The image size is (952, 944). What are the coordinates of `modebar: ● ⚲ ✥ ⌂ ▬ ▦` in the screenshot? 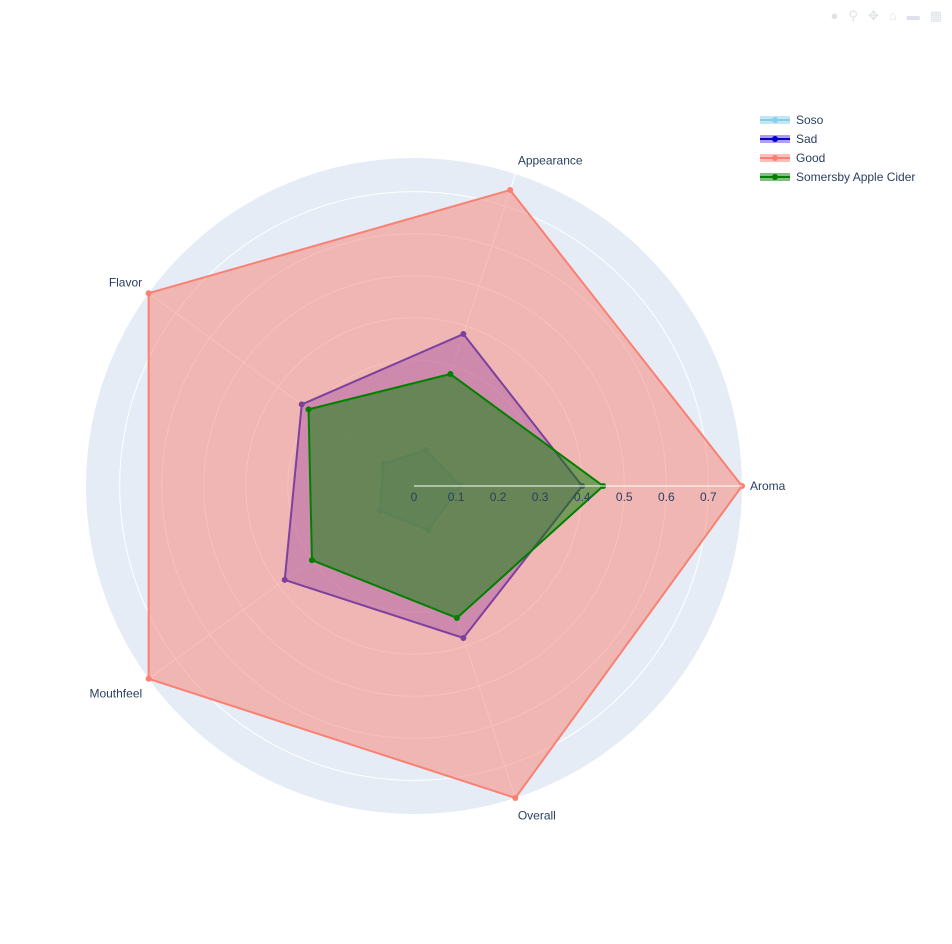 It's located at (886, 16).